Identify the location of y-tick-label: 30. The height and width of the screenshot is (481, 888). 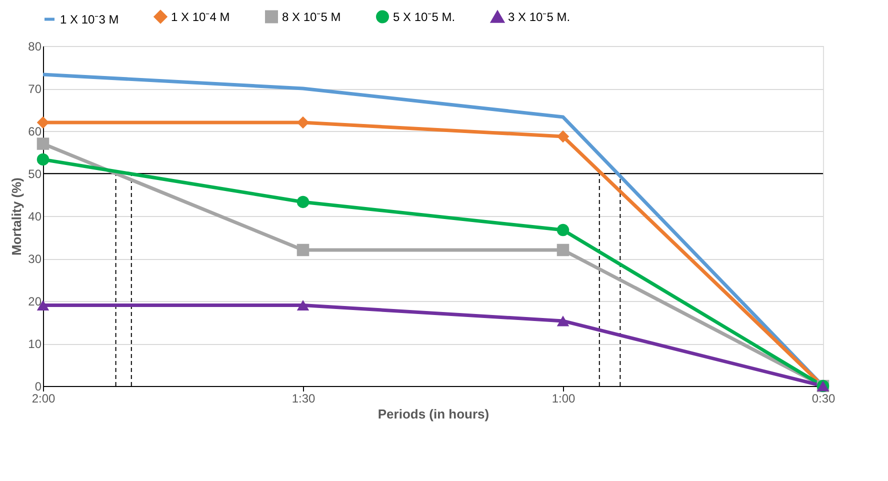
(35, 259).